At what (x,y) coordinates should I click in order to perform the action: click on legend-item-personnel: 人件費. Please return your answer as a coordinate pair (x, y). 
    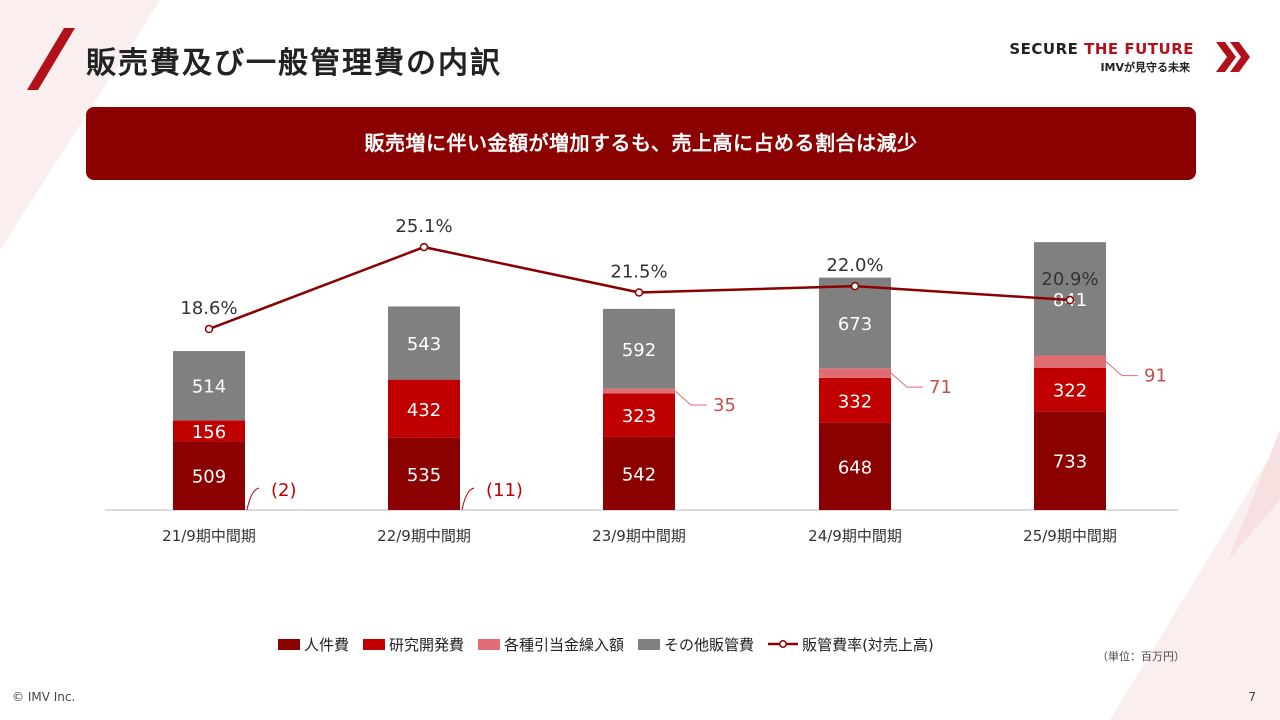
    Looking at the image, I should click on (313, 644).